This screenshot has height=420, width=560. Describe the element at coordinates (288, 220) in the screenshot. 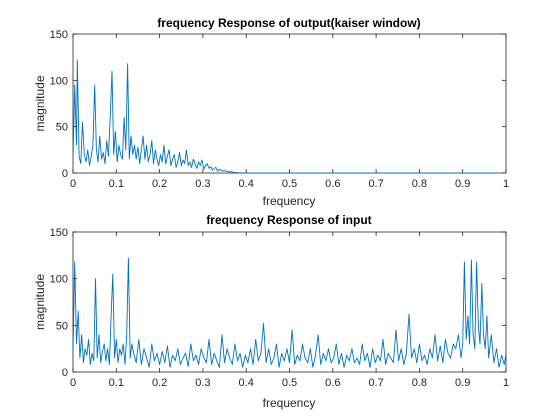

I see `chart-title: frequency Response of input` at that location.